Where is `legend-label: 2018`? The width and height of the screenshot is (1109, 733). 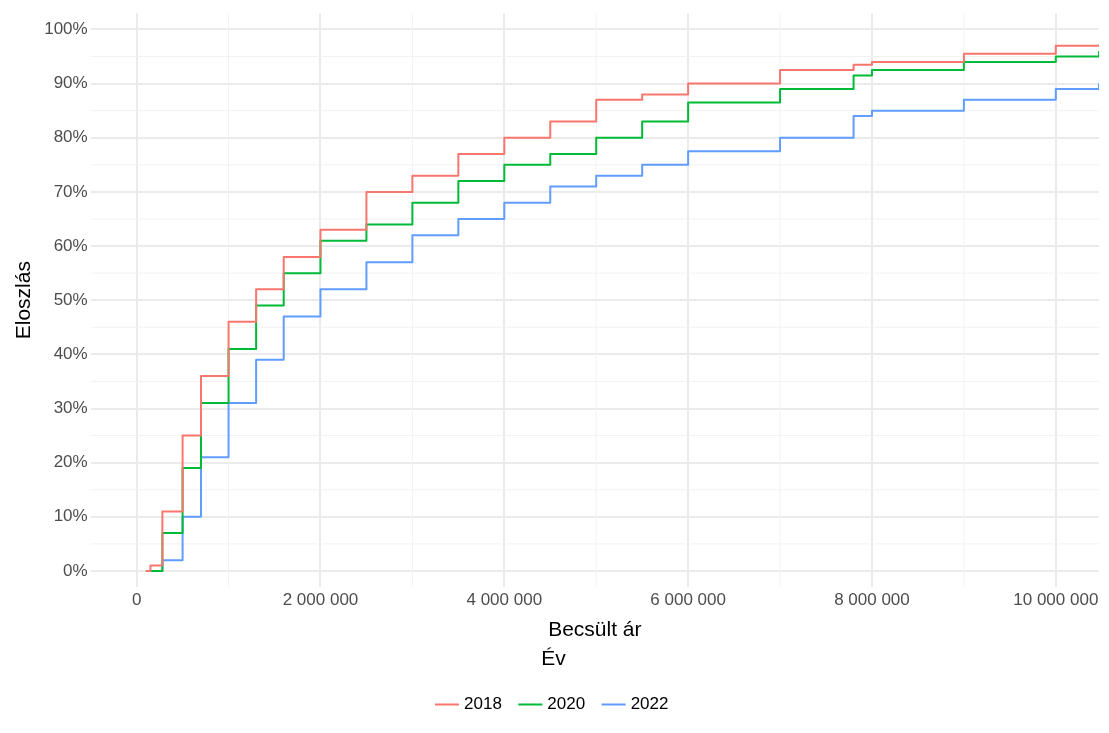 legend-label: 2018 is located at coordinates (483, 704).